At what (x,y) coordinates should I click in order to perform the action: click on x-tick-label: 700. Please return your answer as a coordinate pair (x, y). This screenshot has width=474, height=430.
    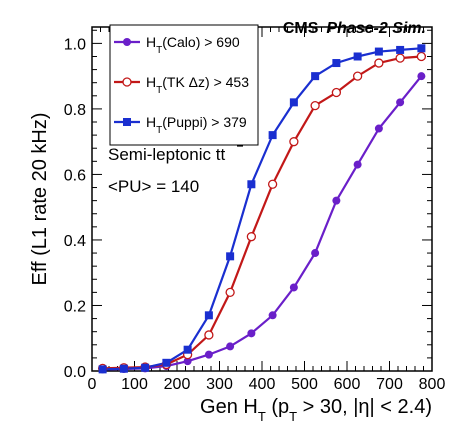
    Looking at the image, I should click on (389, 384).